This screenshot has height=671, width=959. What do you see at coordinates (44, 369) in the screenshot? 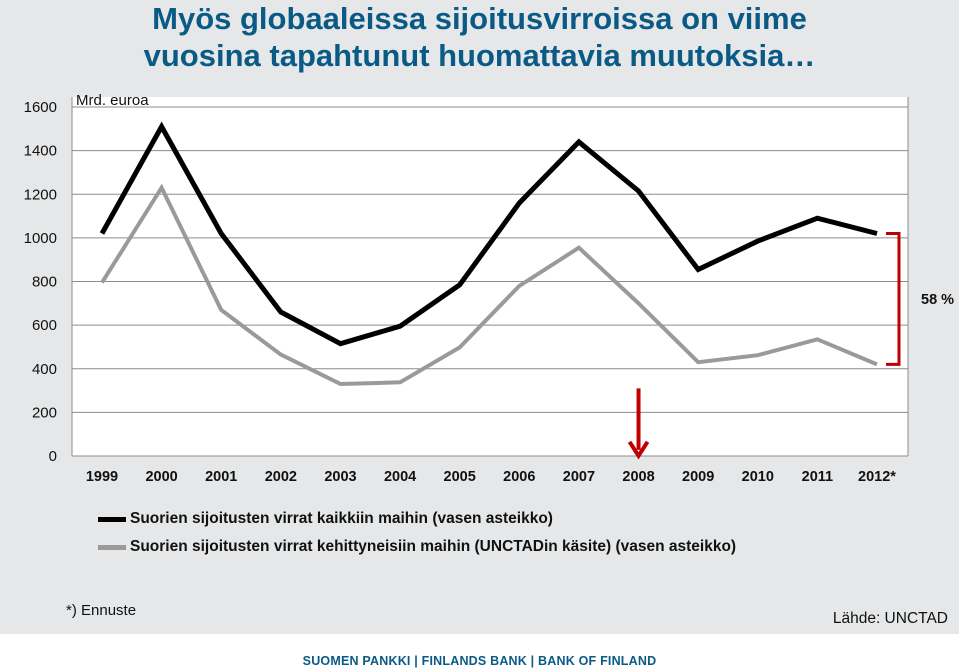
I see `y-tick-label-400: 400` at bounding box center [44, 369].